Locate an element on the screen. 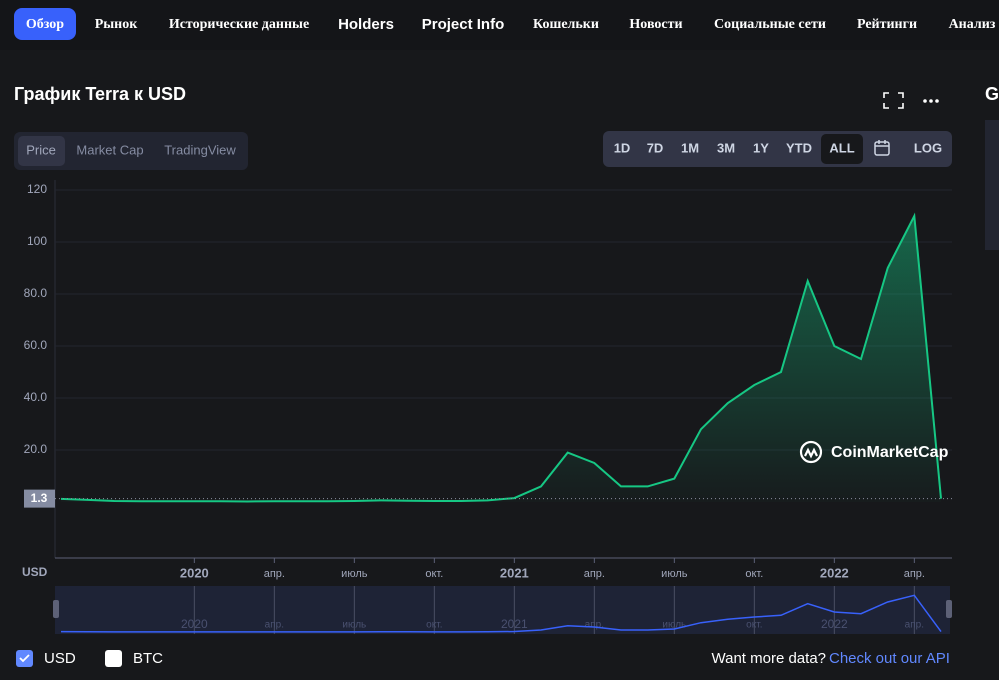 This screenshot has width=999, height=680. log-button: LOG is located at coordinates (928, 147).